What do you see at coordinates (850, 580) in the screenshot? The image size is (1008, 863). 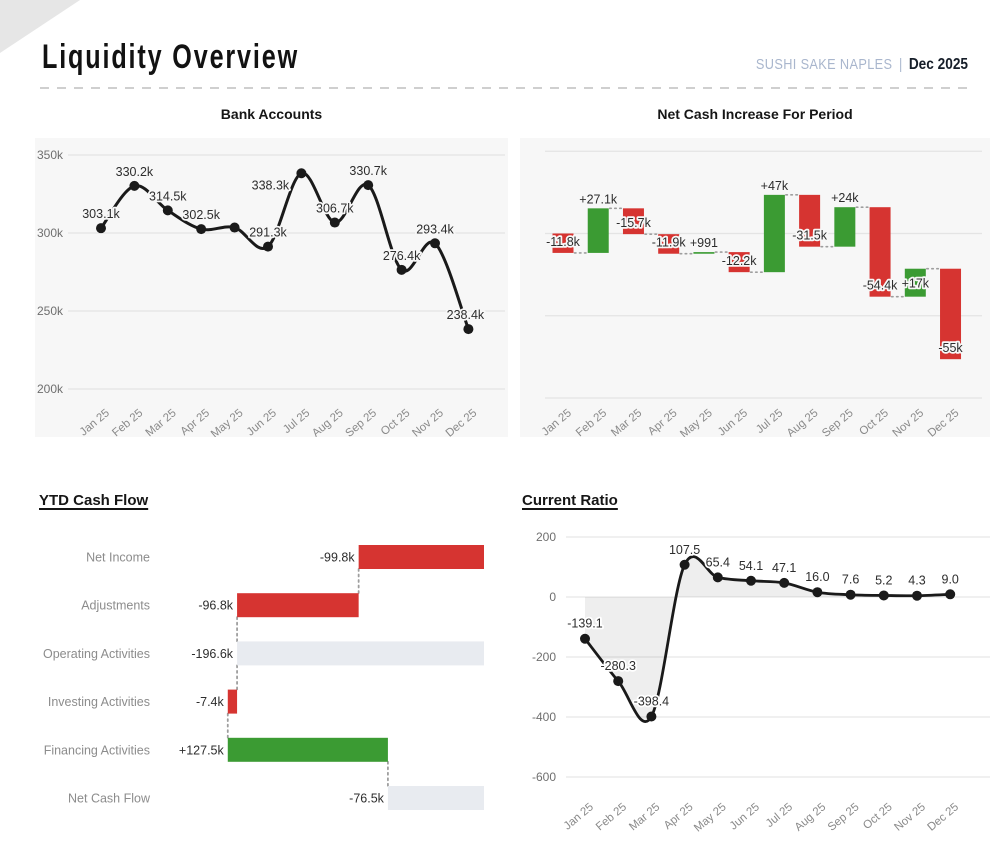 I see `point-label: 7.6` at bounding box center [850, 580].